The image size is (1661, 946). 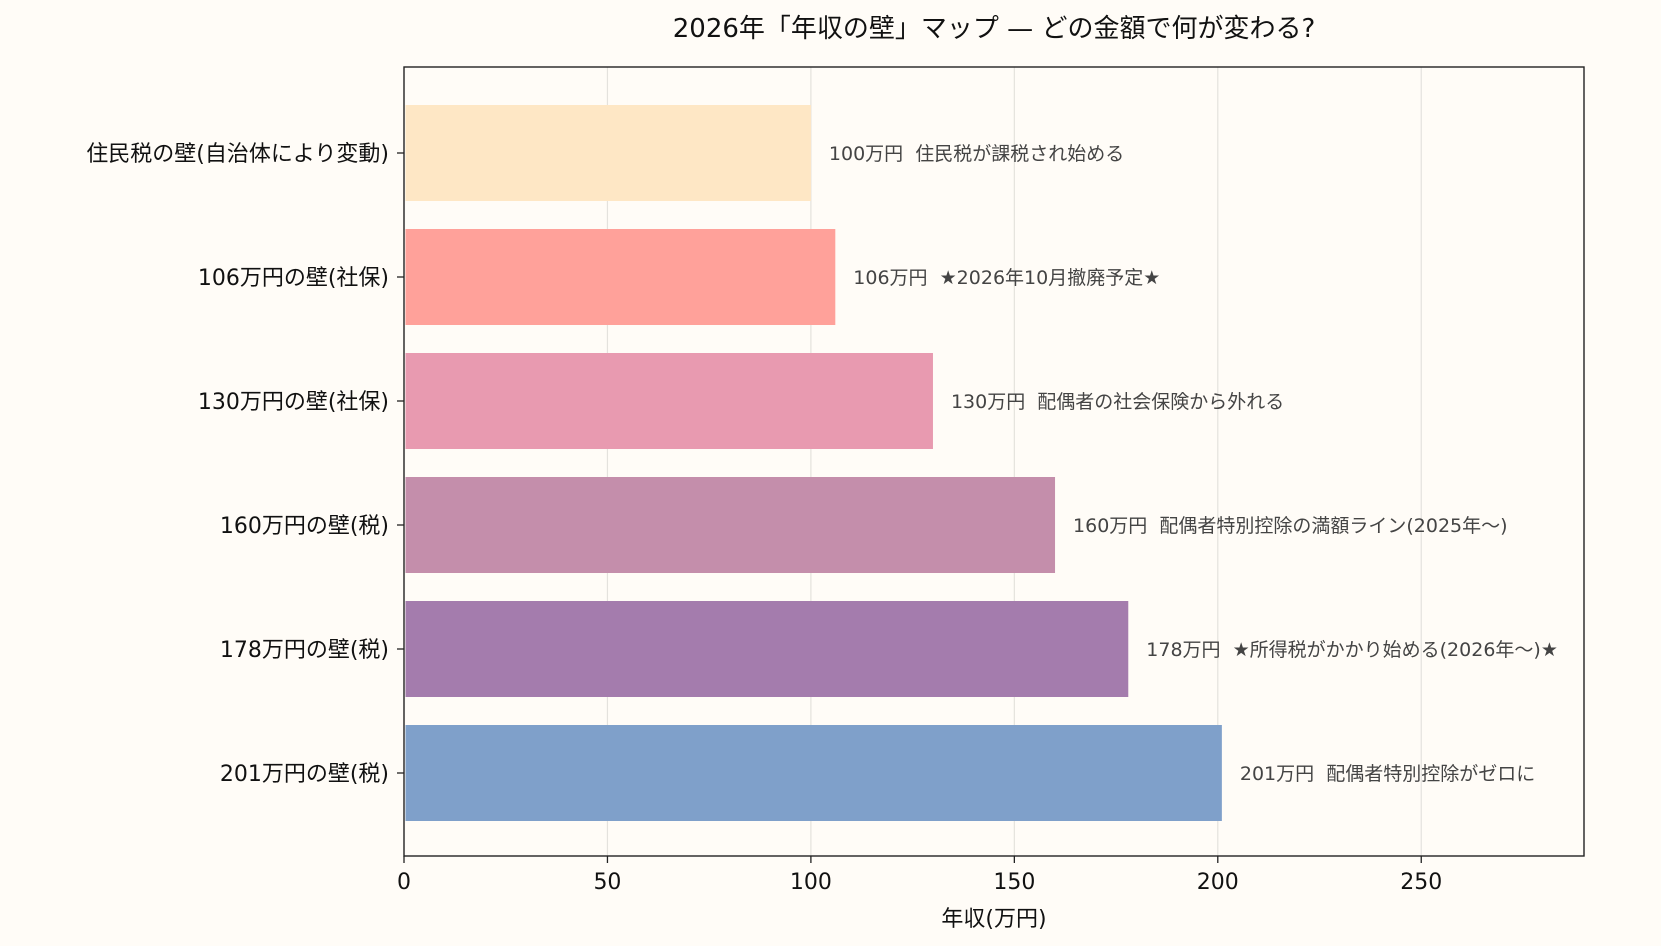 What do you see at coordinates (1006, 278) in the screenshot?
I see `bar-annotation: 106万円 ★2026年10月撤廃予定★` at bounding box center [1006, 278].